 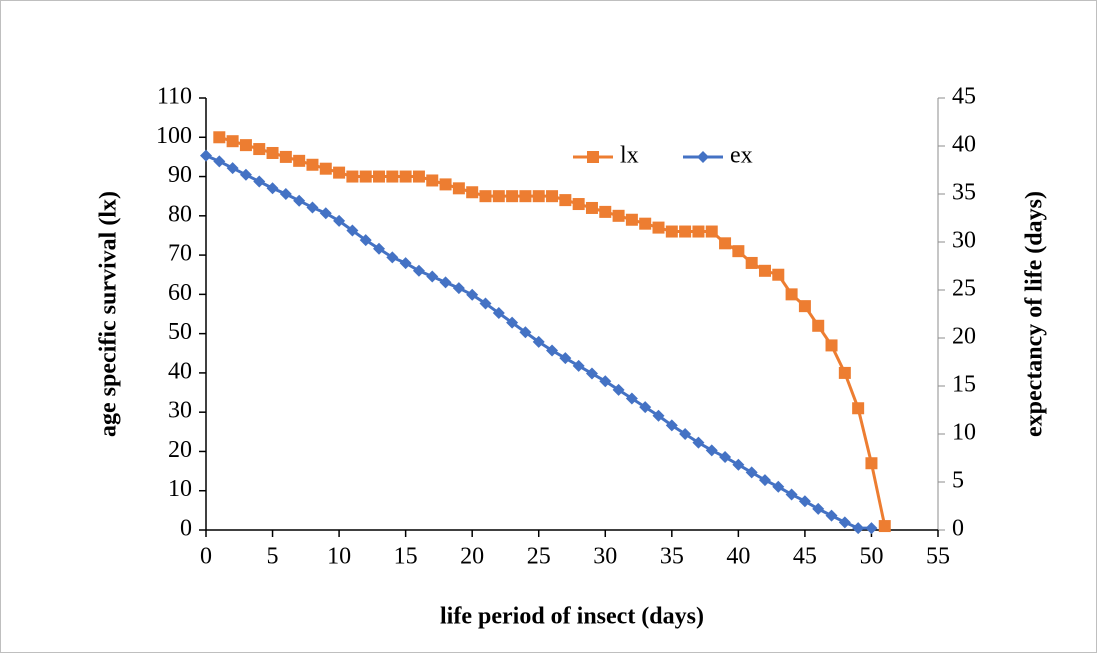 What do you see at coordinates (180, 411) in the screenshot?
I see `y-tick-label: 30` at bounding box center [180, 411].